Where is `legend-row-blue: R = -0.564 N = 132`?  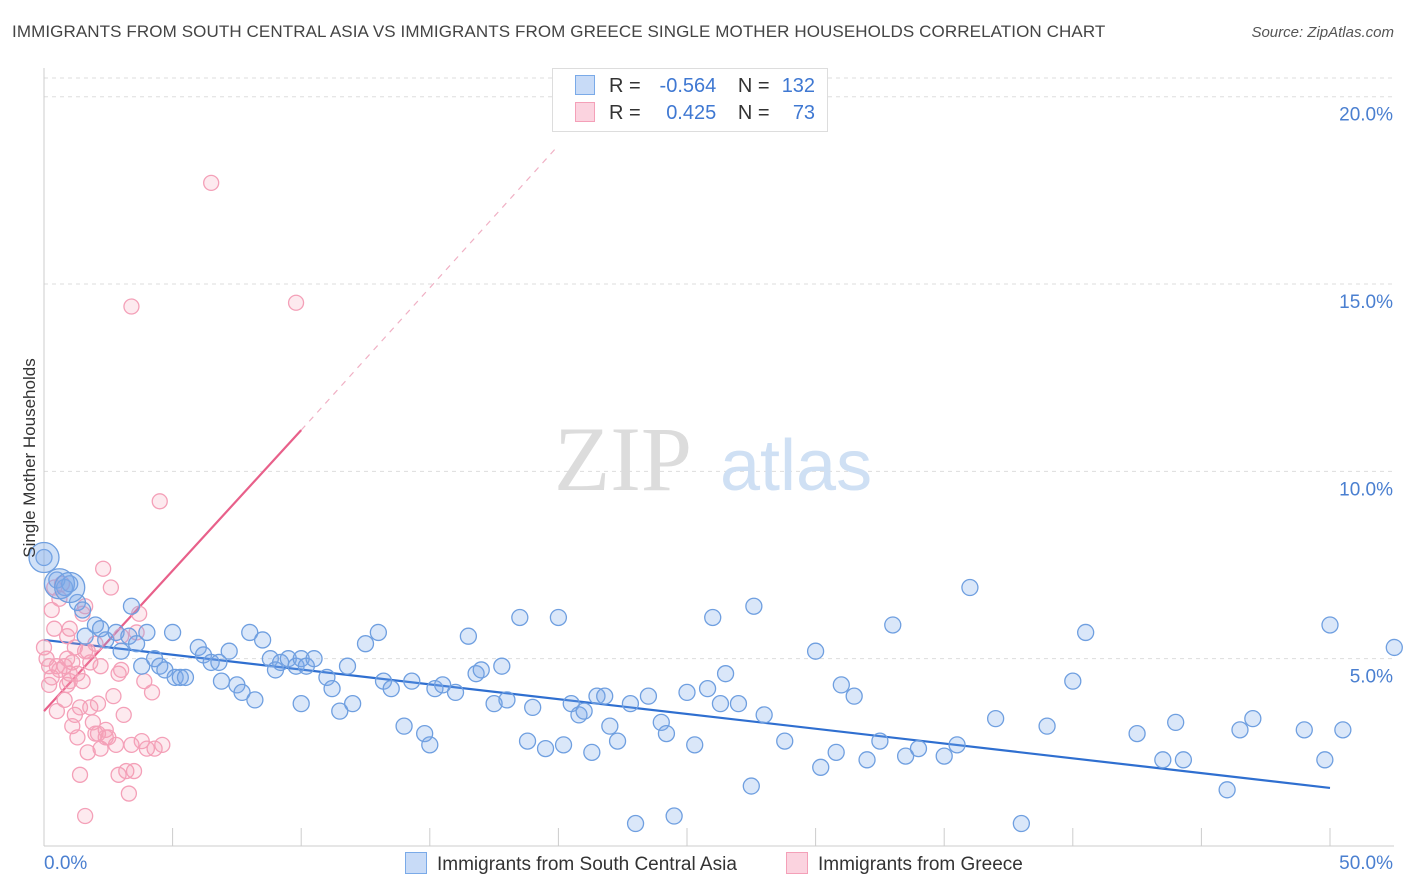 legend-row-blue: R = -0.564 N = 132 is located at coordinates (695, 87).